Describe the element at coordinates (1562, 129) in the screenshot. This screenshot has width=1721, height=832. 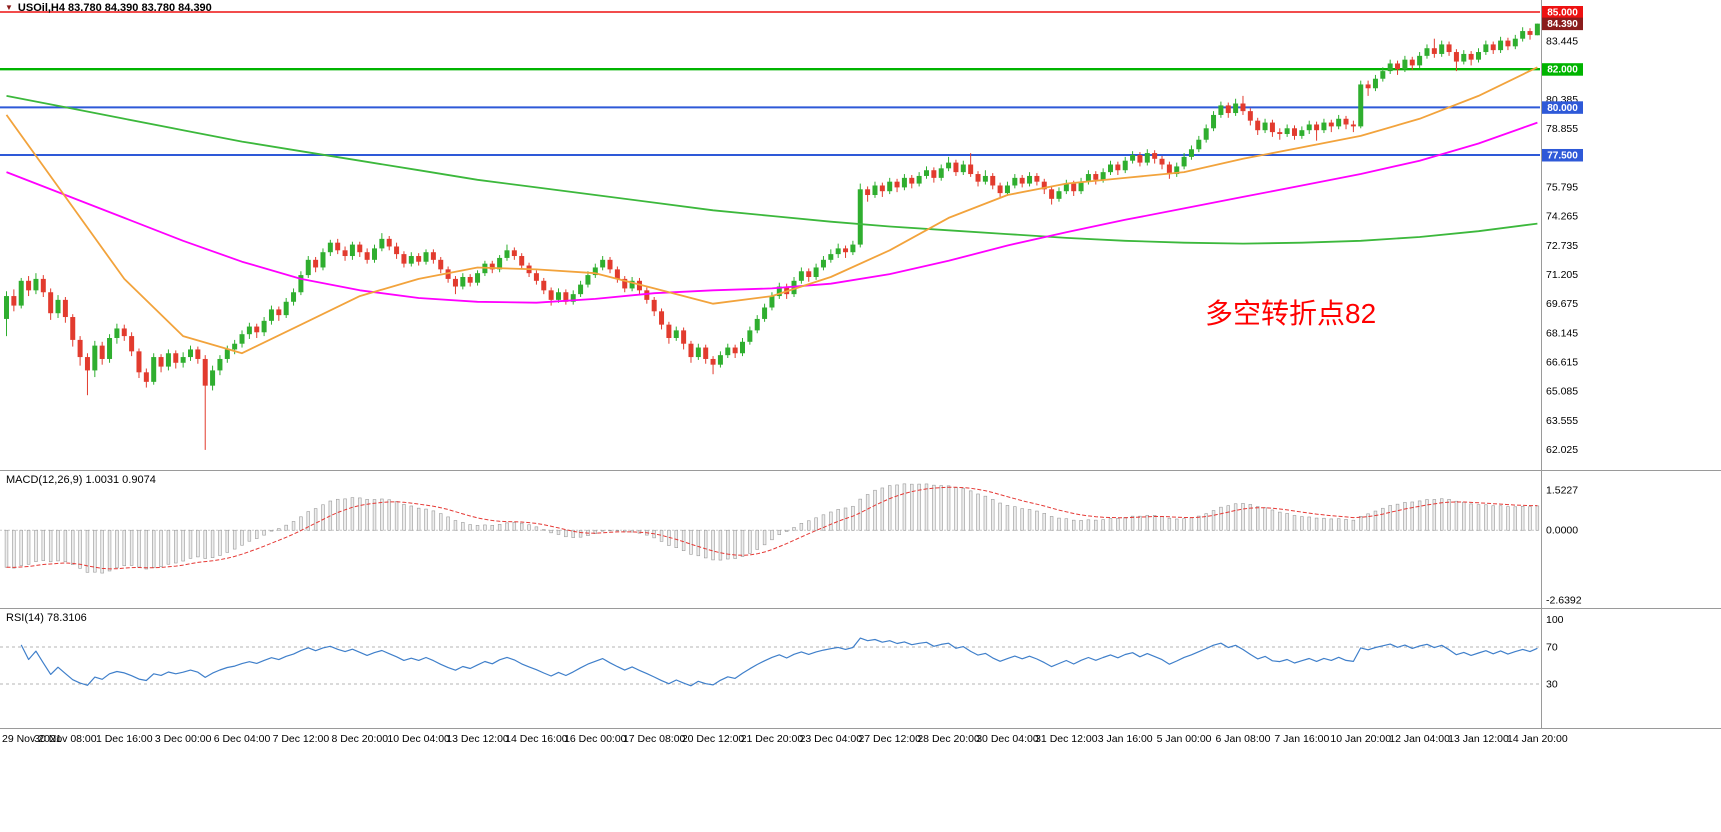
I see `price-tick-label: 78.855` at that location.